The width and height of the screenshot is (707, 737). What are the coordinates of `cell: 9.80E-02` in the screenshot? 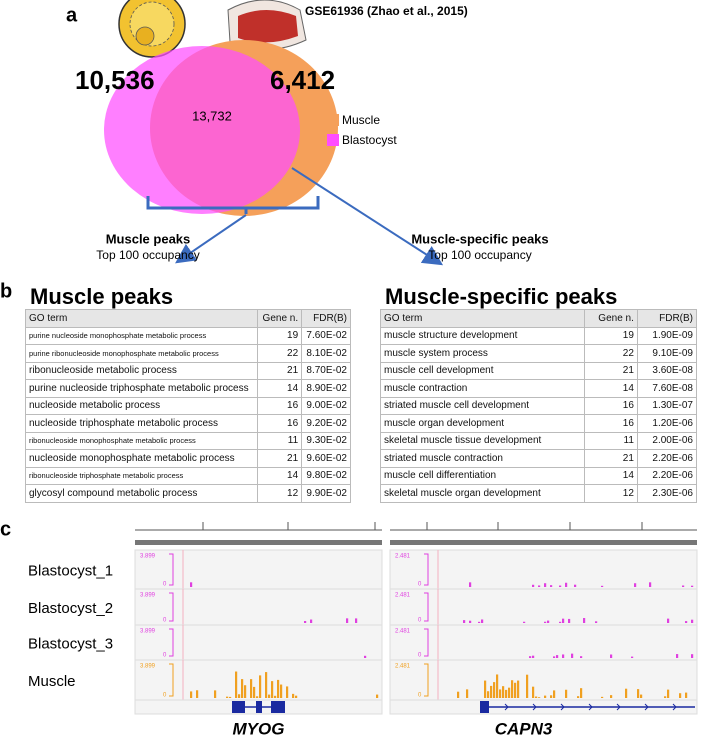 It's located at (326, 475).